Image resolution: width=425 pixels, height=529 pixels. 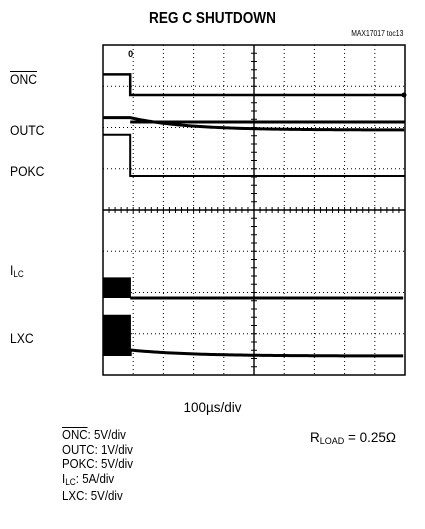 I want to click on level-cursor, so click(x=404, y=95).